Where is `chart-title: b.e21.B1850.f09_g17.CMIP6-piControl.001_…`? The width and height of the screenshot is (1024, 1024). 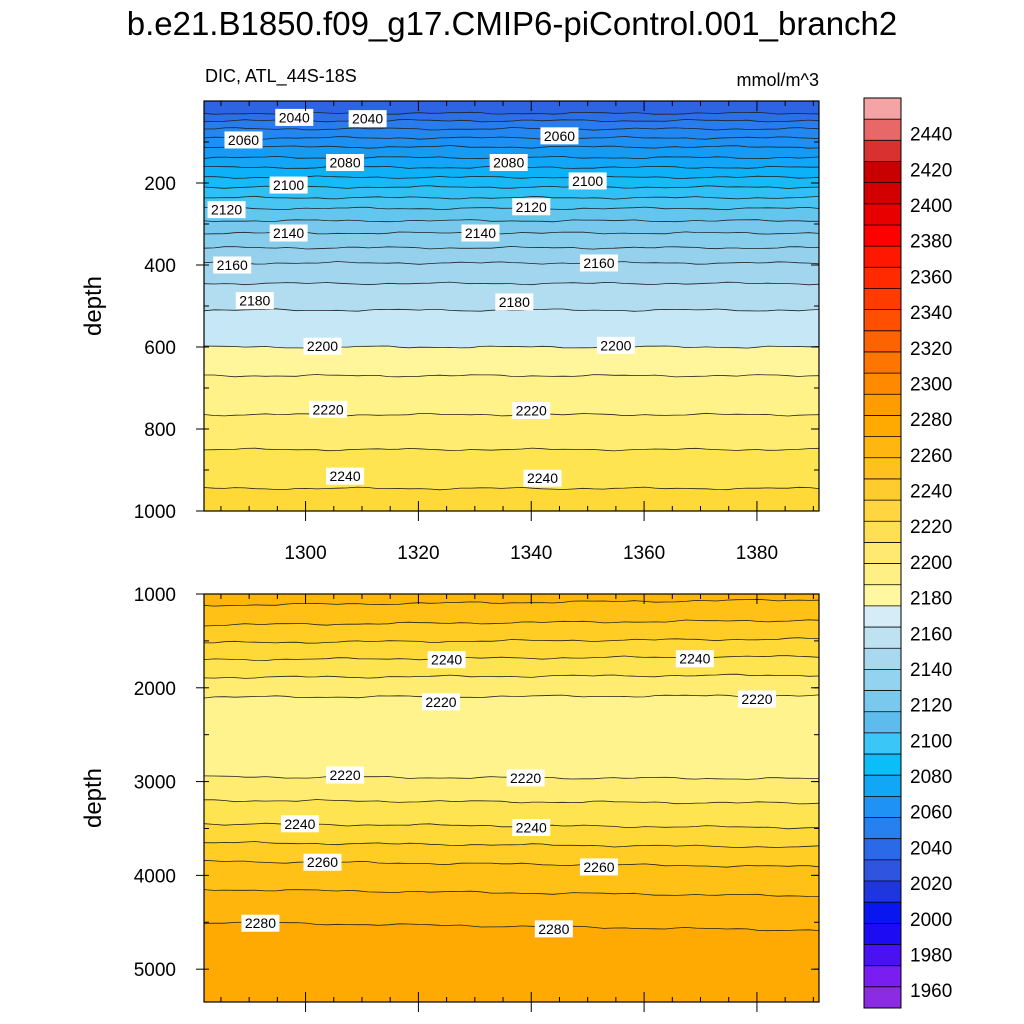
chart-title: b.e21.B1850.f09_g17.CMIP6-piControl.001_… is located at coordinates (512, 23).